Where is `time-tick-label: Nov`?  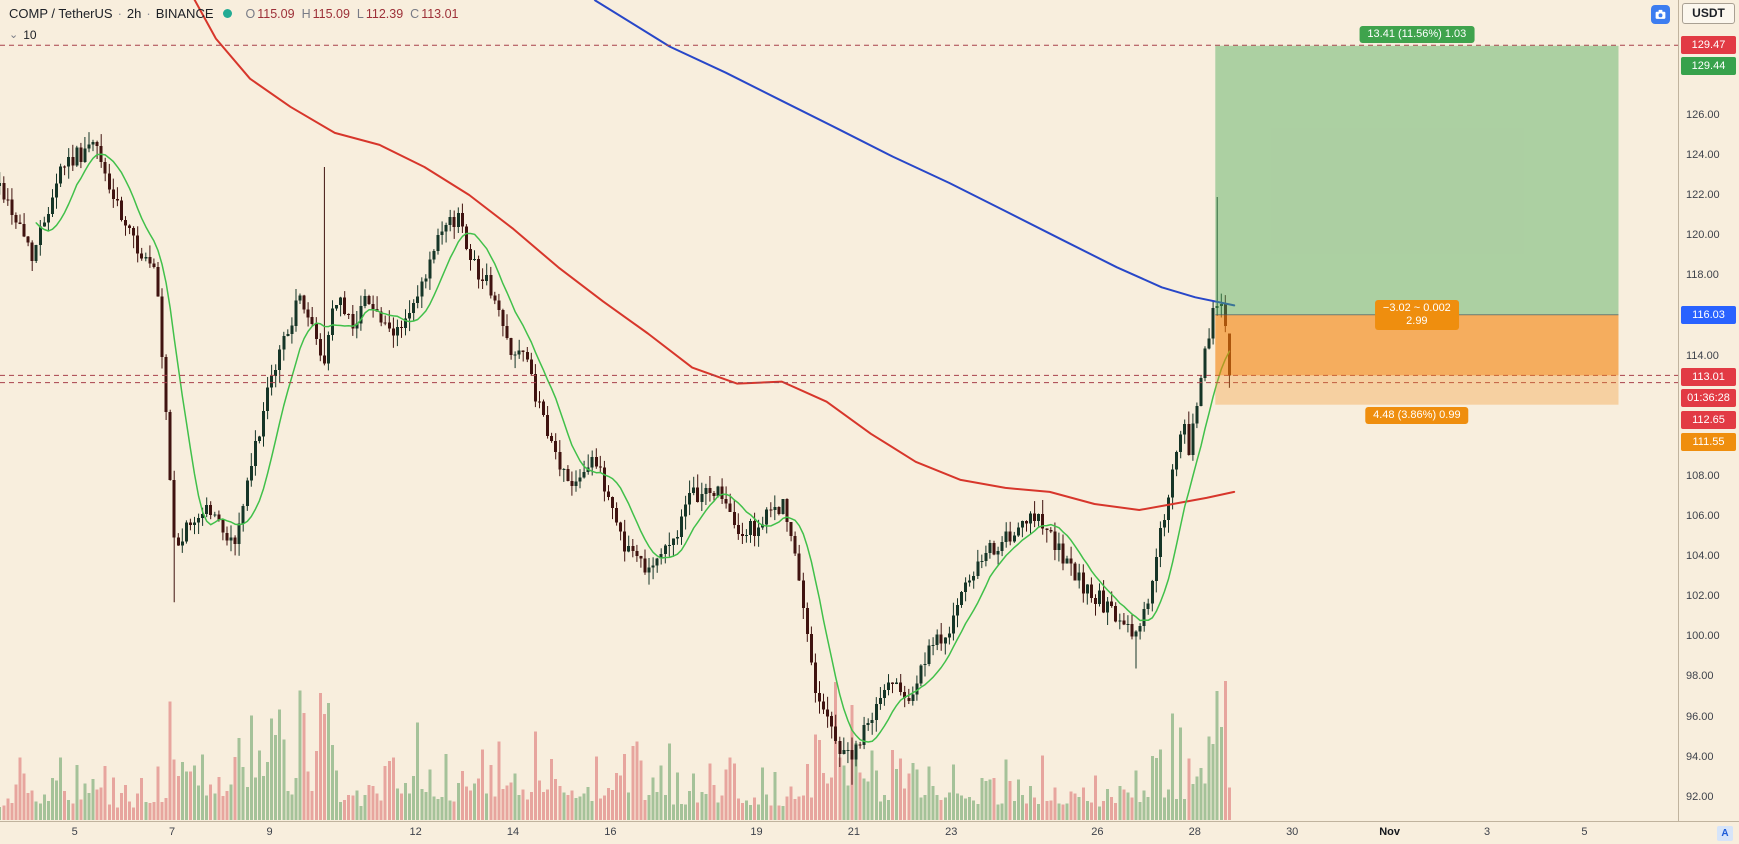 time-tick-label: Nov is located at coordinates (1389, 832).